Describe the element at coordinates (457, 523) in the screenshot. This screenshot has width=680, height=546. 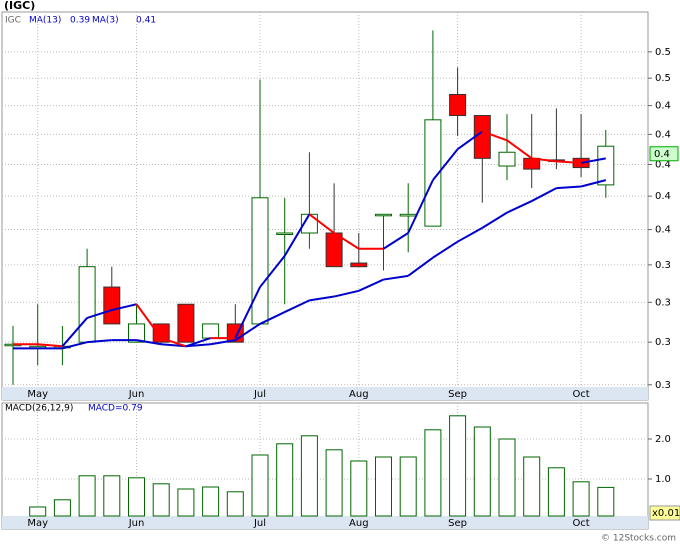
I see `x-tick-label: Sep` at that location.